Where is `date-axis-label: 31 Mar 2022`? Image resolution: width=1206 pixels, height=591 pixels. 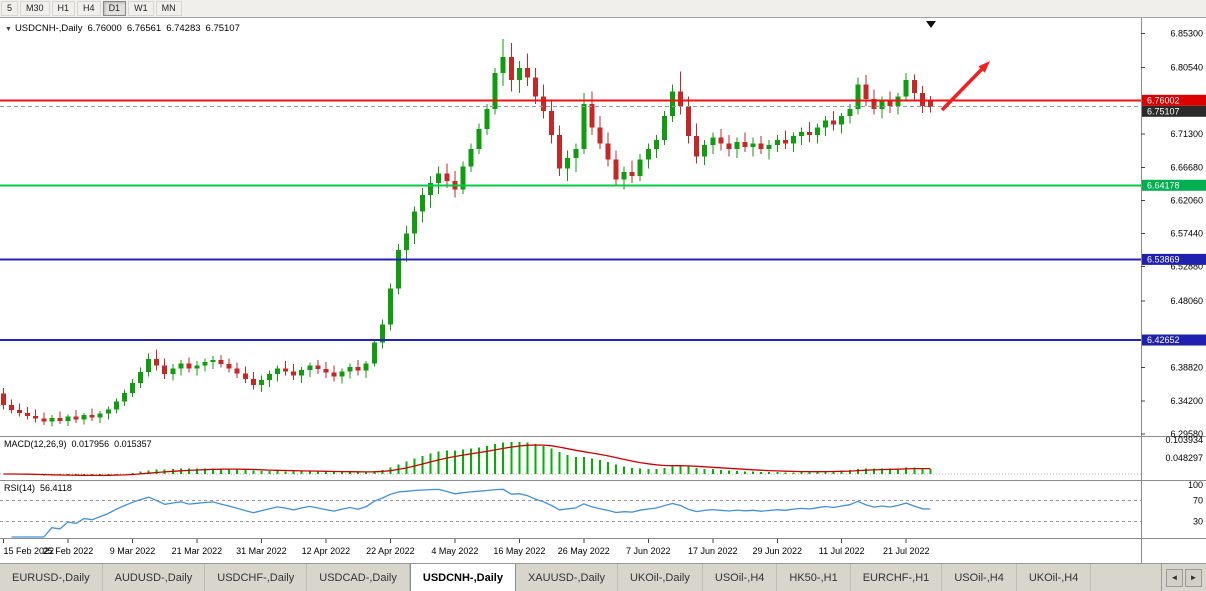
date-axis-label: 31 Mar 2022 is located at coordinates (261, 551).